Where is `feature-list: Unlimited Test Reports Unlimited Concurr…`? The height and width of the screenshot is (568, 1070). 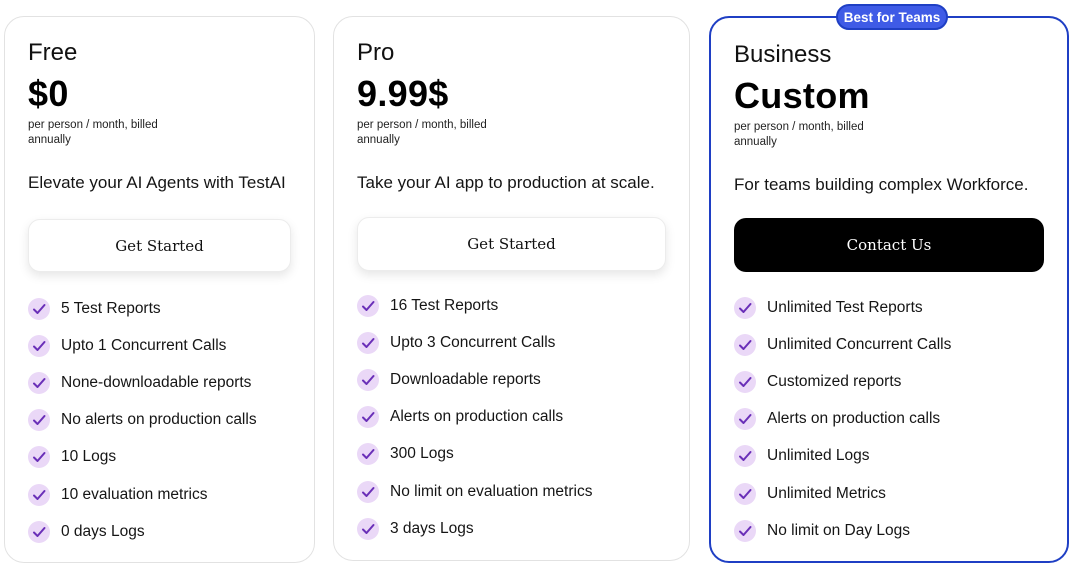
feature-list: Unlimited Test Reports Unlimited Concurr… is located at coordinates (842, 419).